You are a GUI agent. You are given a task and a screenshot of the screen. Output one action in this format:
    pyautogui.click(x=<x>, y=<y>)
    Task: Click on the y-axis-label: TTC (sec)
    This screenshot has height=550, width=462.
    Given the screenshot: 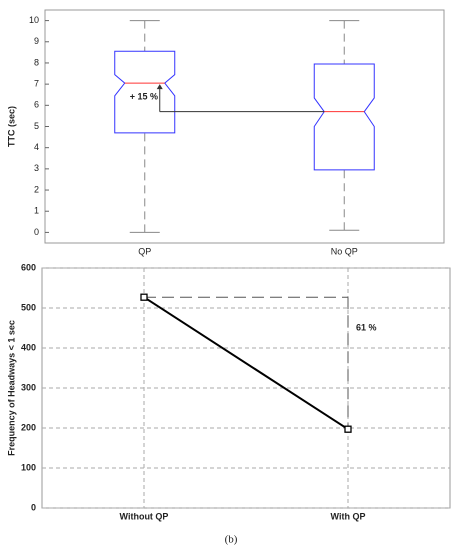 What is the action you would take?
    pyautogui.click(x=11, y=126)
    